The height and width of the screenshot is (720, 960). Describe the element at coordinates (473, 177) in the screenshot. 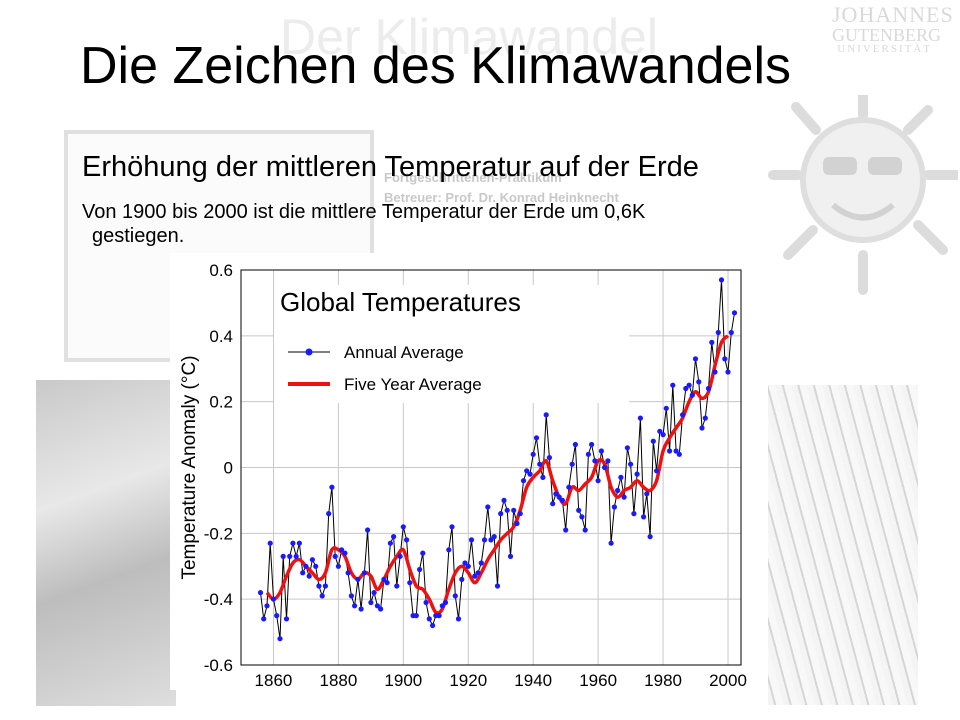

I see `card-meta-line-1: Fortgeschrittenen-Praktikum` at that location.